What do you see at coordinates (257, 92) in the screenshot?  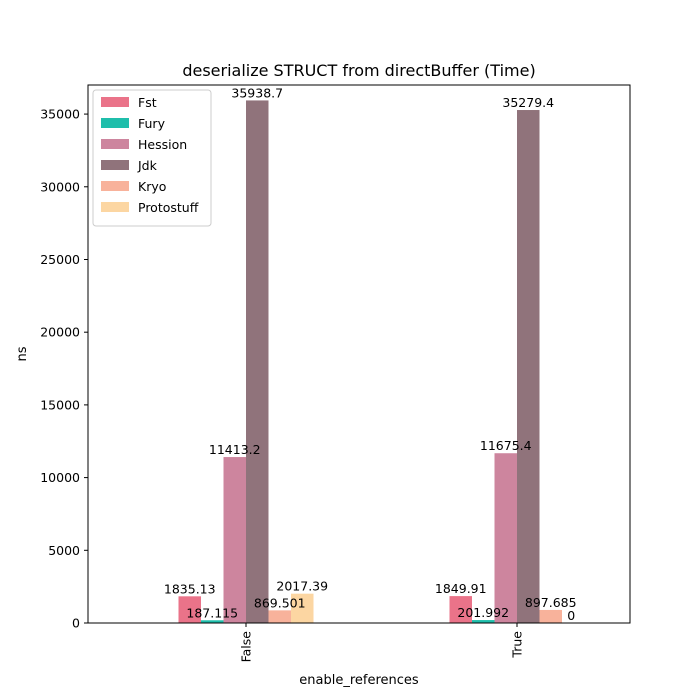 I see `data-label-jdk-false: 35938.7` at bounding box center [257, 92].